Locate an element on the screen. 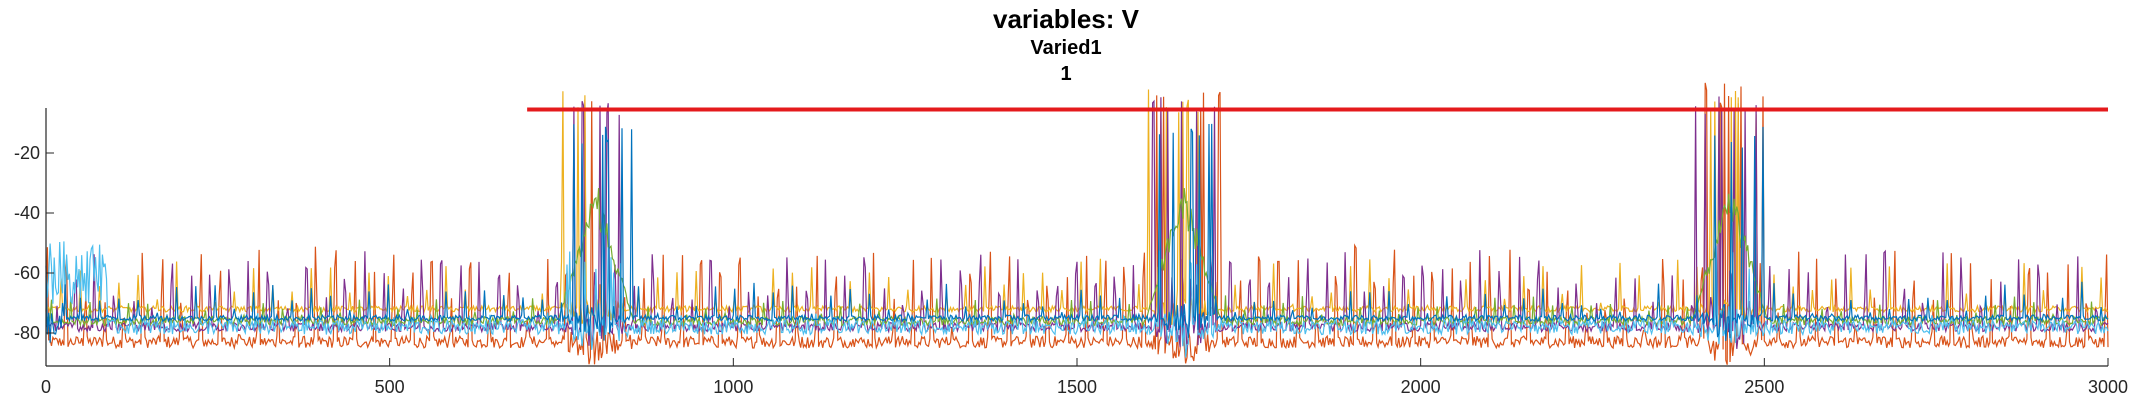  y-tick-label: -80 is located at coordinates (27, 333).